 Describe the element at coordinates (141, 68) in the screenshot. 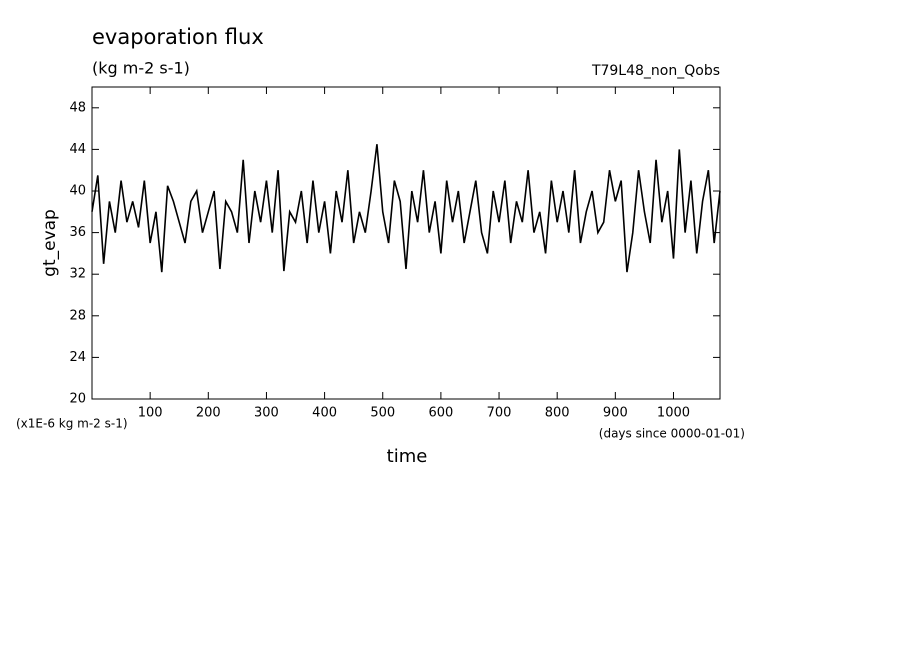

I see `chart-subtitle: (kg m-2 s-1)` at that location.